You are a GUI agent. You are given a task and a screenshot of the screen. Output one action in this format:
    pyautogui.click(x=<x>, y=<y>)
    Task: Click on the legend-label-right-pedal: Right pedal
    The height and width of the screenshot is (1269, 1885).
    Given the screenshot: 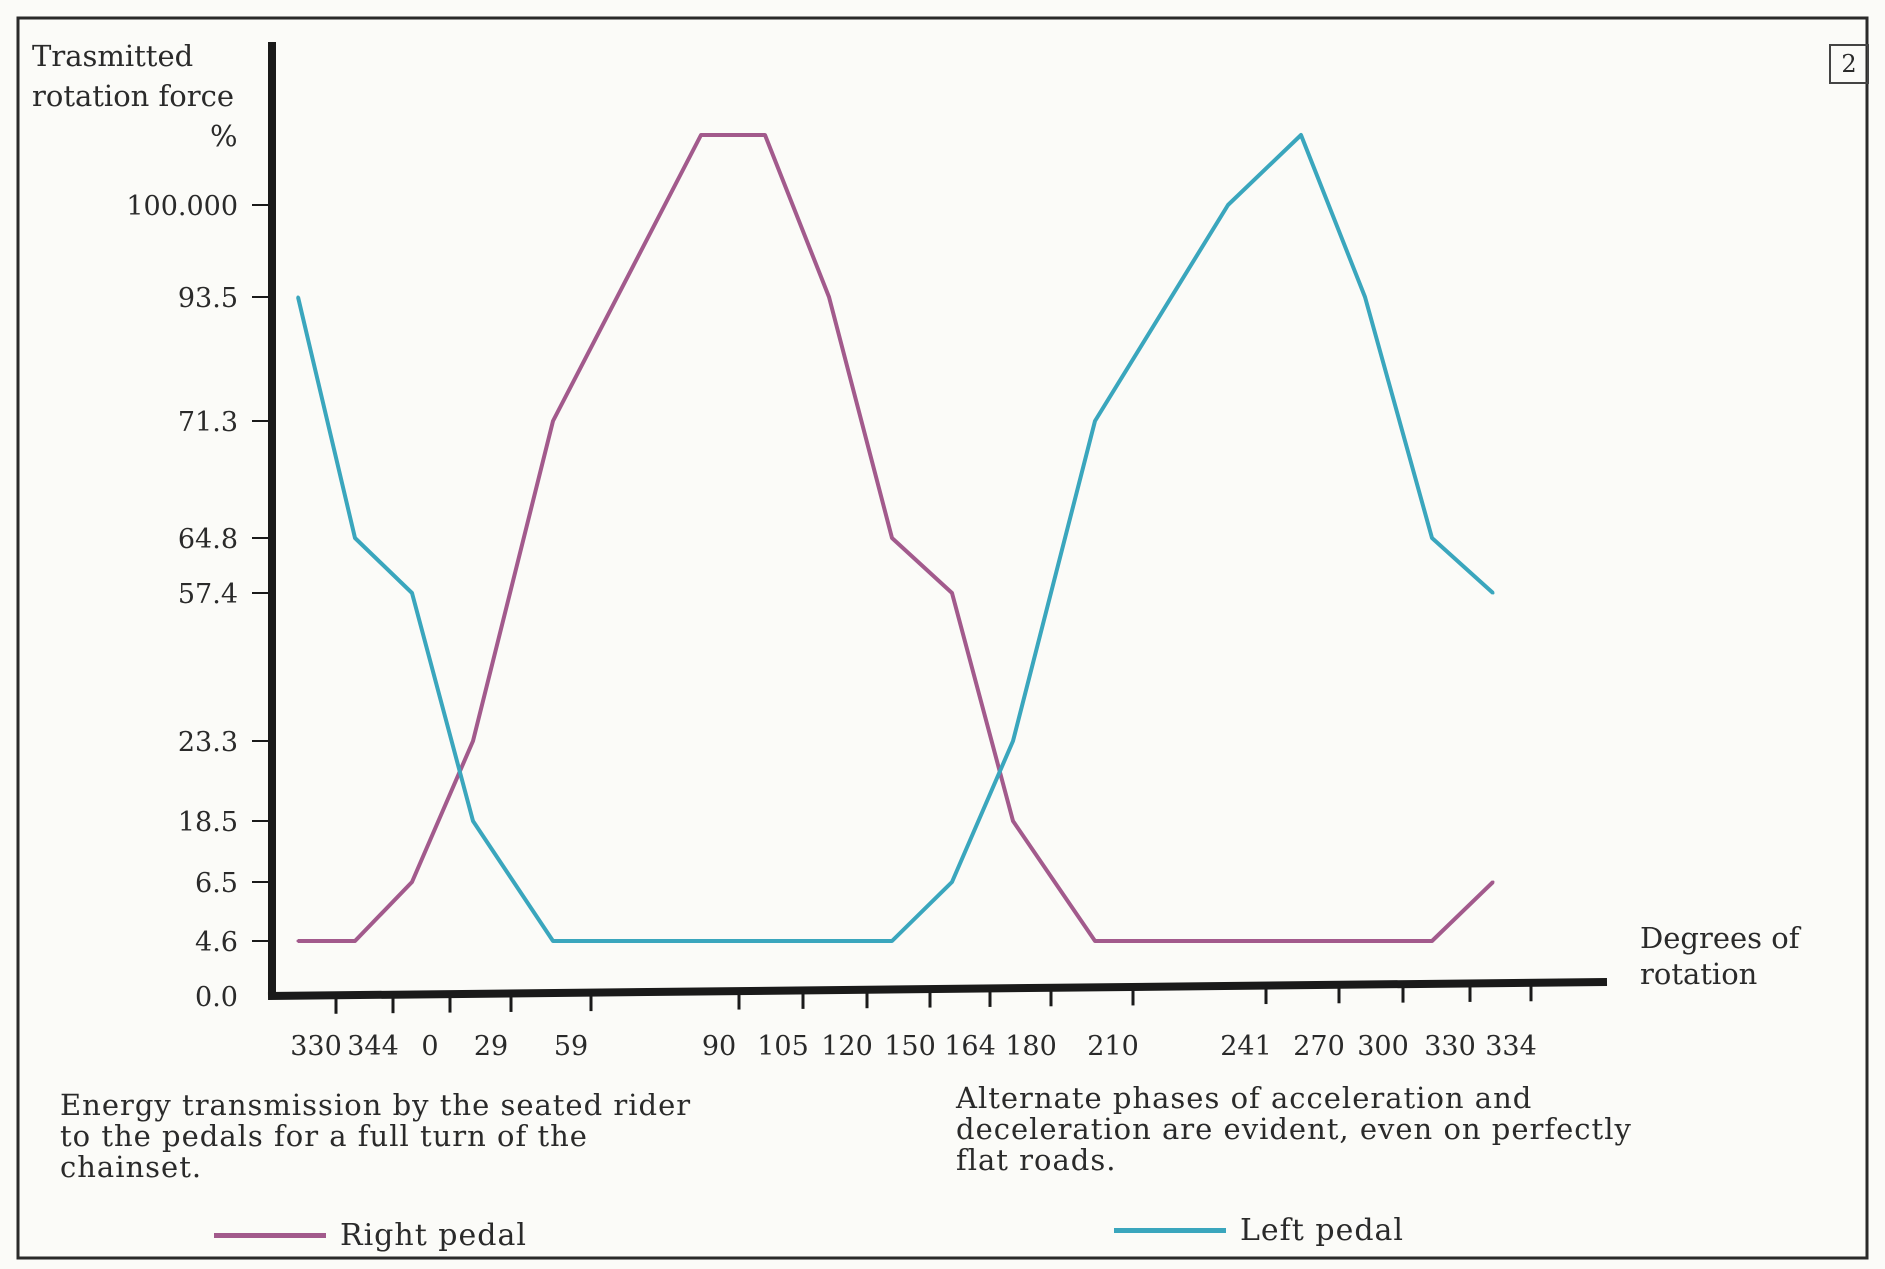 What is the action you would take?
    pyautogui.click(x=433, y=1235)
    